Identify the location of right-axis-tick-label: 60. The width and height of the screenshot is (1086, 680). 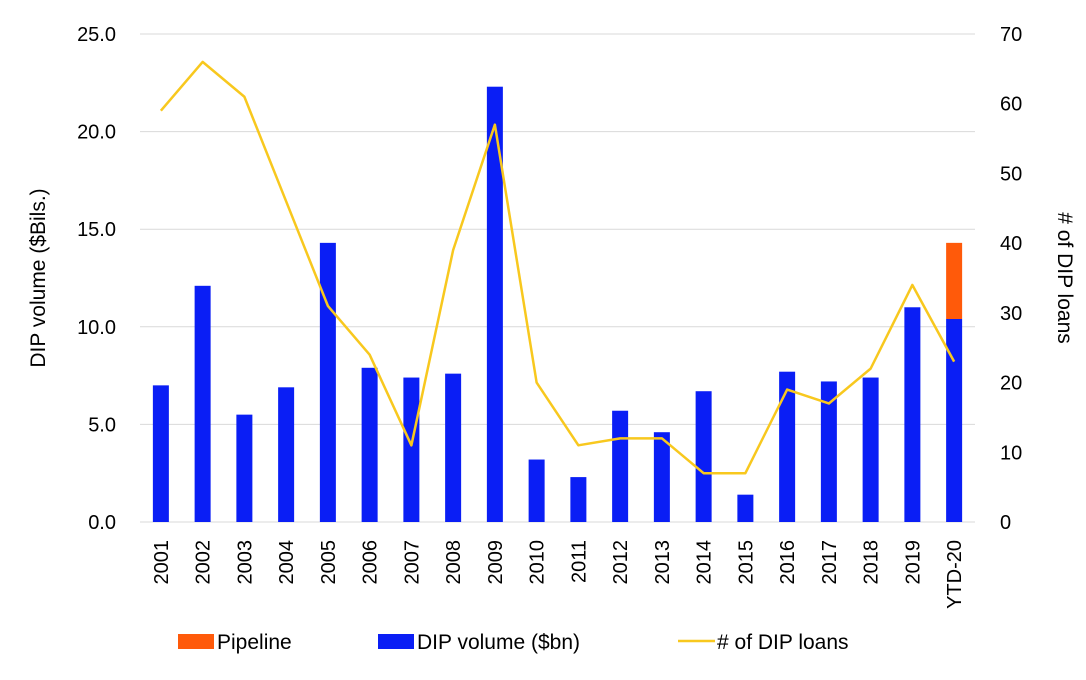
(1011, 105).